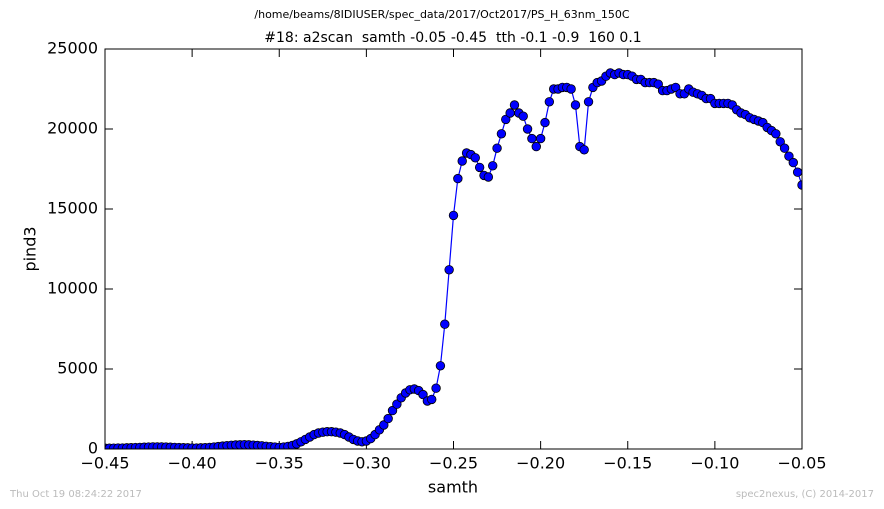 The width and height of the screenshot is (884, 509). Describe the element at coordinates (72, 208) in the screenshot. I see `y-tick-label: 15000` at that location.